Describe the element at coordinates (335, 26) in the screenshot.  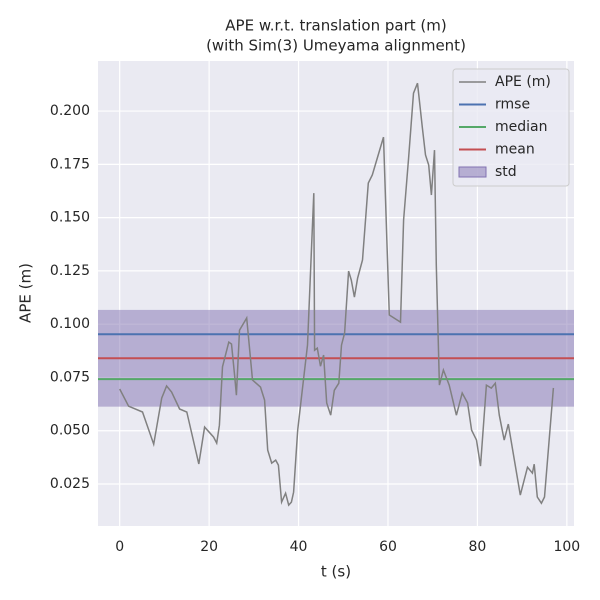
I see `chart-title: APE w.r.t. translation part (m)` at that location.